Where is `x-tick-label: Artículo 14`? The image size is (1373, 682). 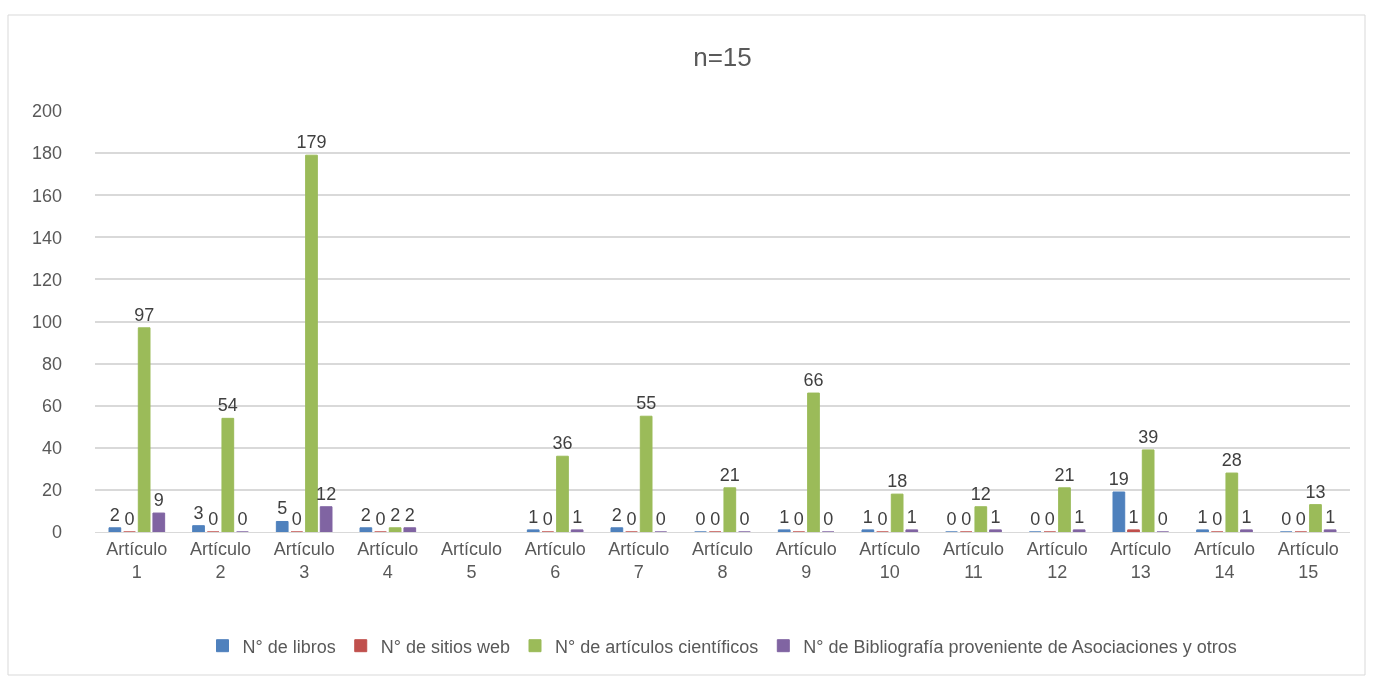
x-tick-label: Artículo 14 is located at coordinates (1224, 560).